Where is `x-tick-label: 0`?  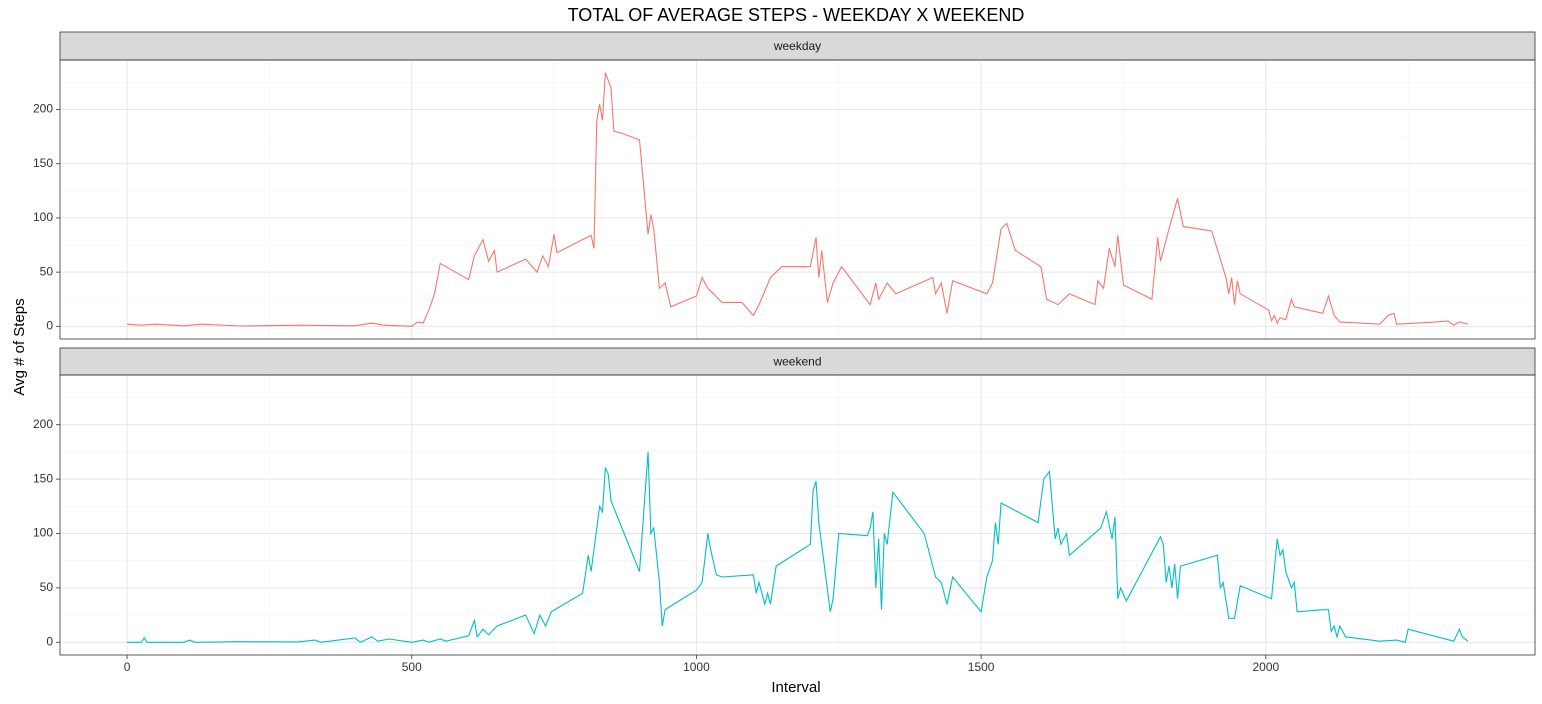 x-tick-label: 0 is located at coordinates (127, 667).